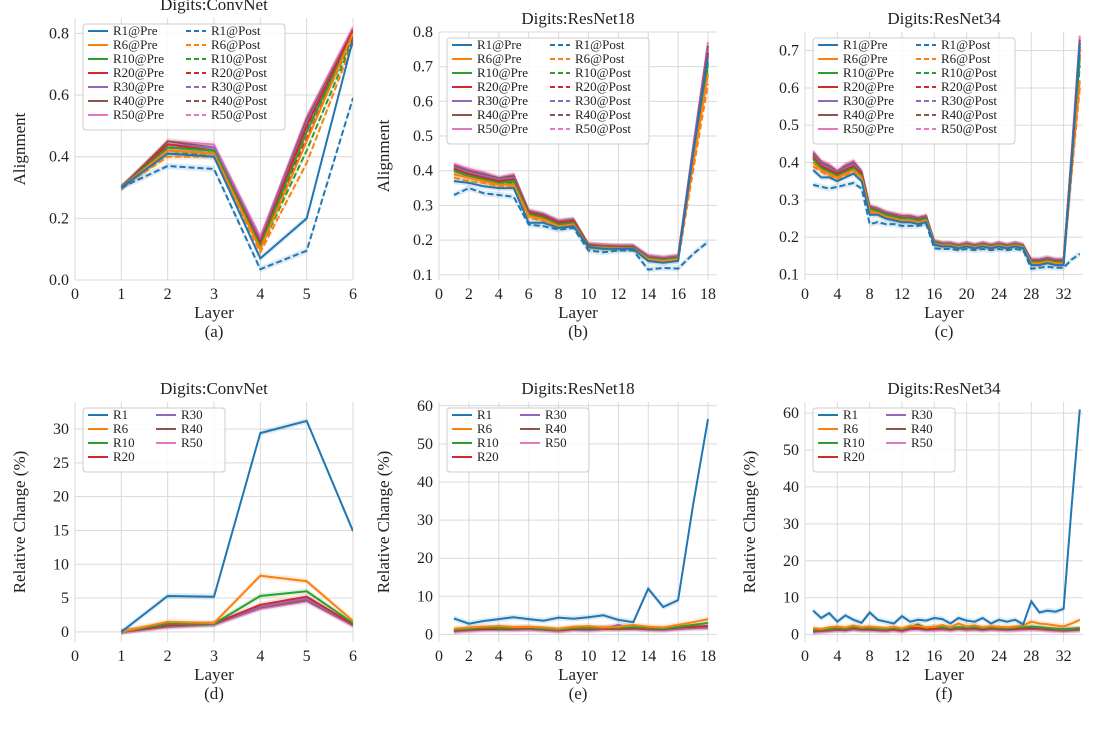  I want to click on legend-label: R40@Pre, so click(502, 114).